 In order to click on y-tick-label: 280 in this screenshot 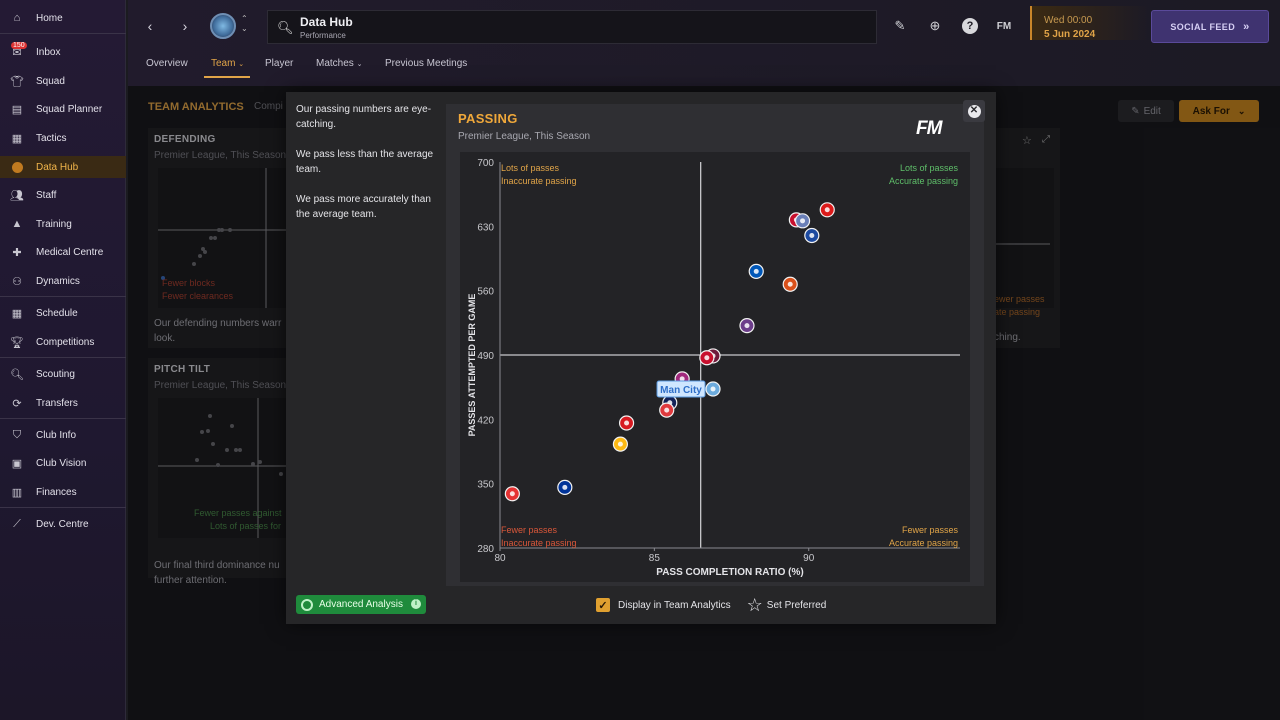, I will do `click(485, 549)`.